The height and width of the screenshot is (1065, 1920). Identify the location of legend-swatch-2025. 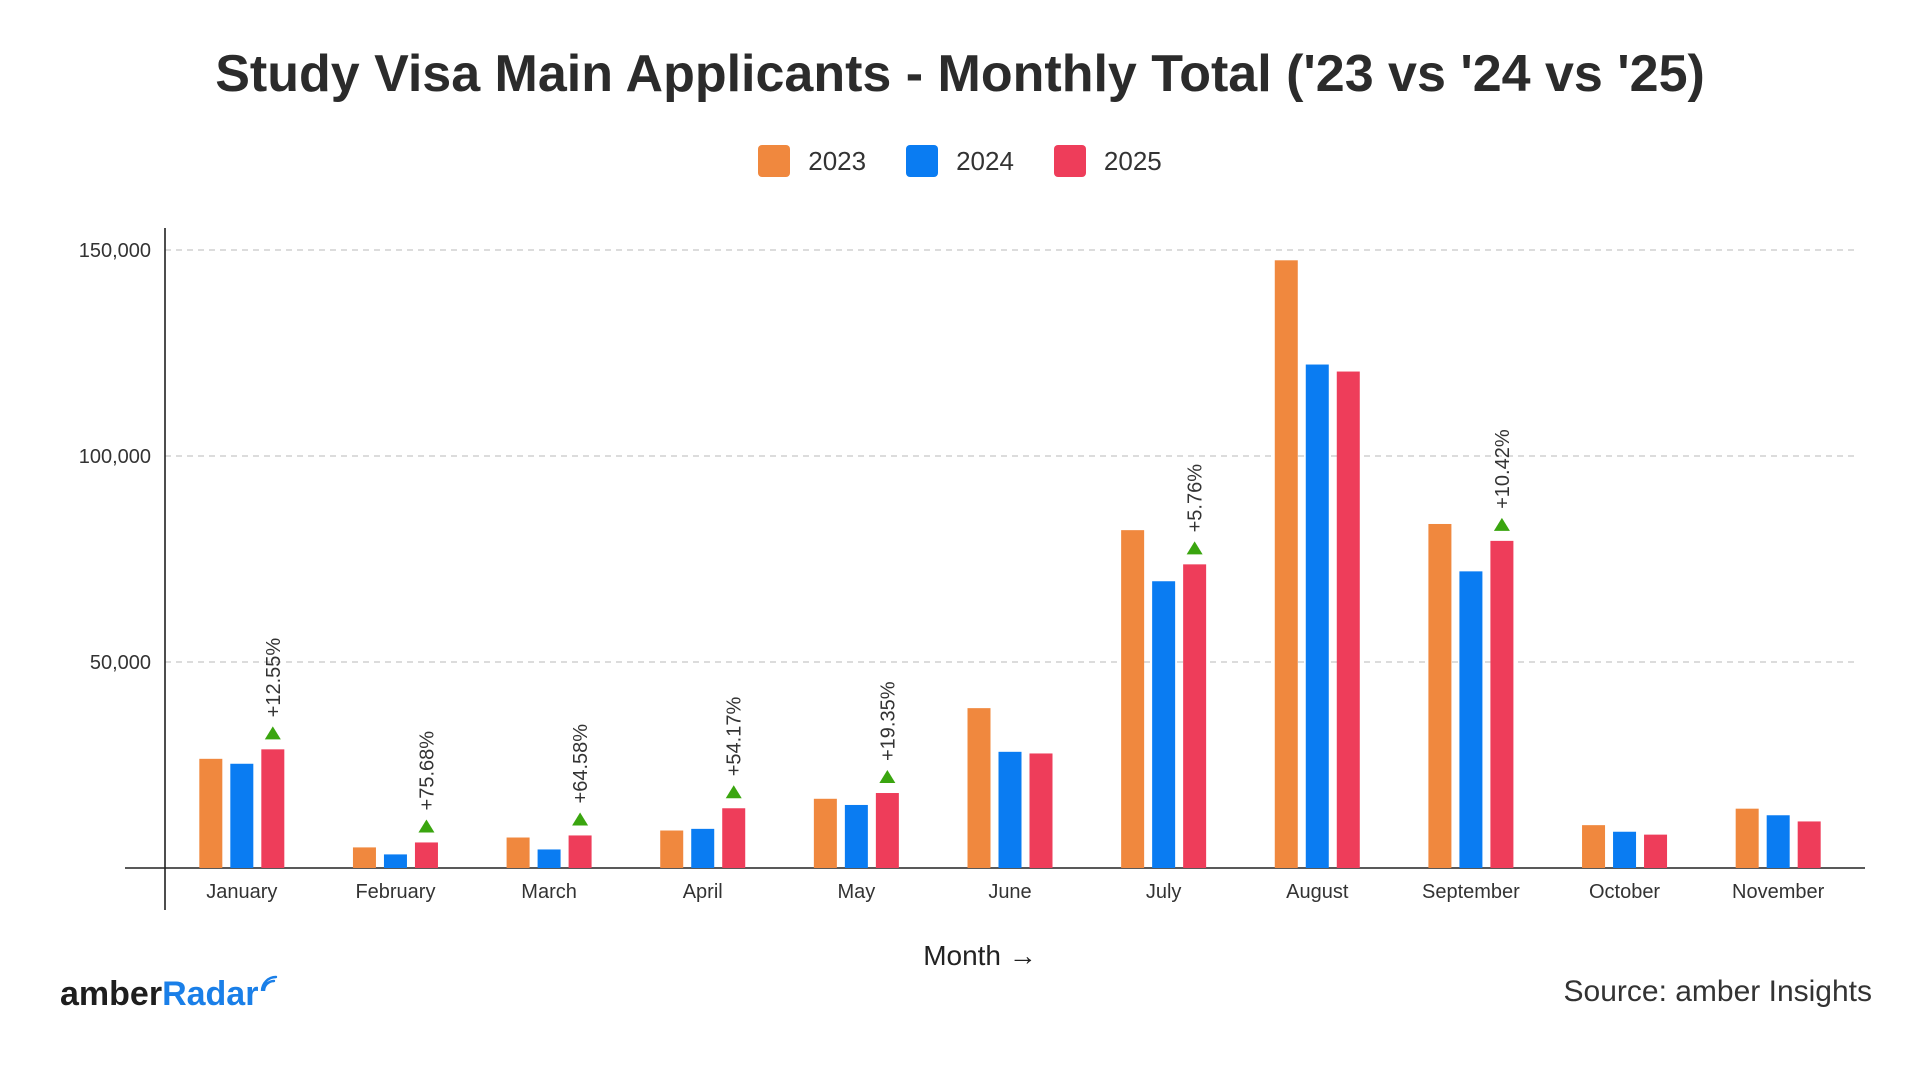
(1069, 161).